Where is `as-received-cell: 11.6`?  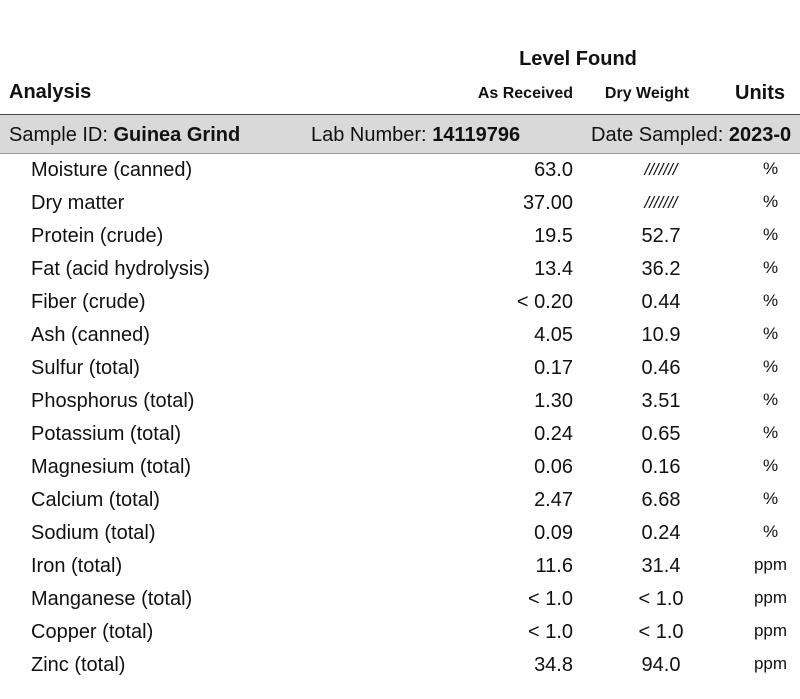 as-received-cell: 11.6 is located at coordinates (554, 566).